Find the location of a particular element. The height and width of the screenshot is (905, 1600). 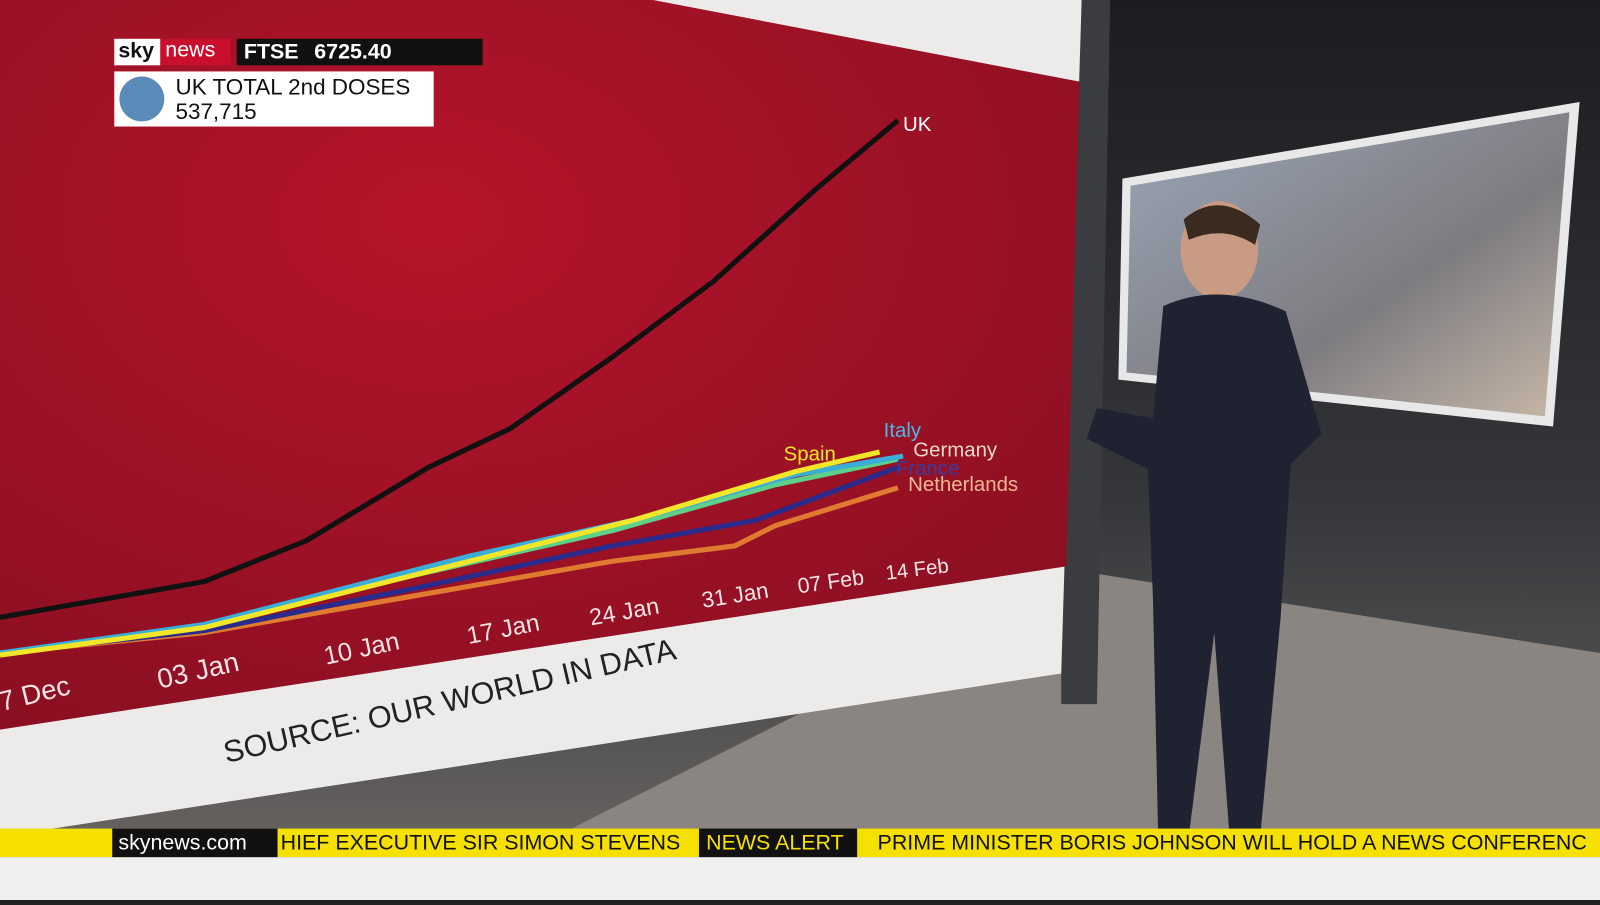

series-label: France is located at coordinates (927, 469).